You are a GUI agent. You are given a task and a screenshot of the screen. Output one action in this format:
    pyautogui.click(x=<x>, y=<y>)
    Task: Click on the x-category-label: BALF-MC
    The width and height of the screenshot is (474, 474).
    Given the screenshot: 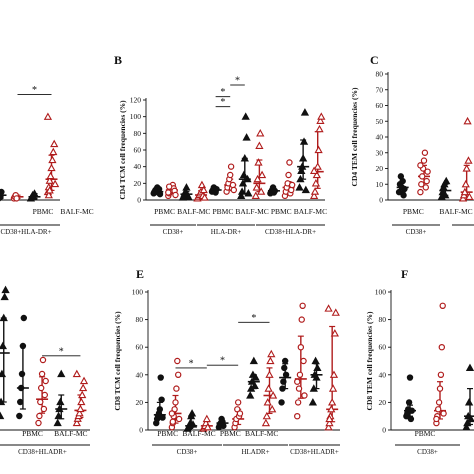 What is the action you would take?
    pyautogui.click(x=251, y=211)
    